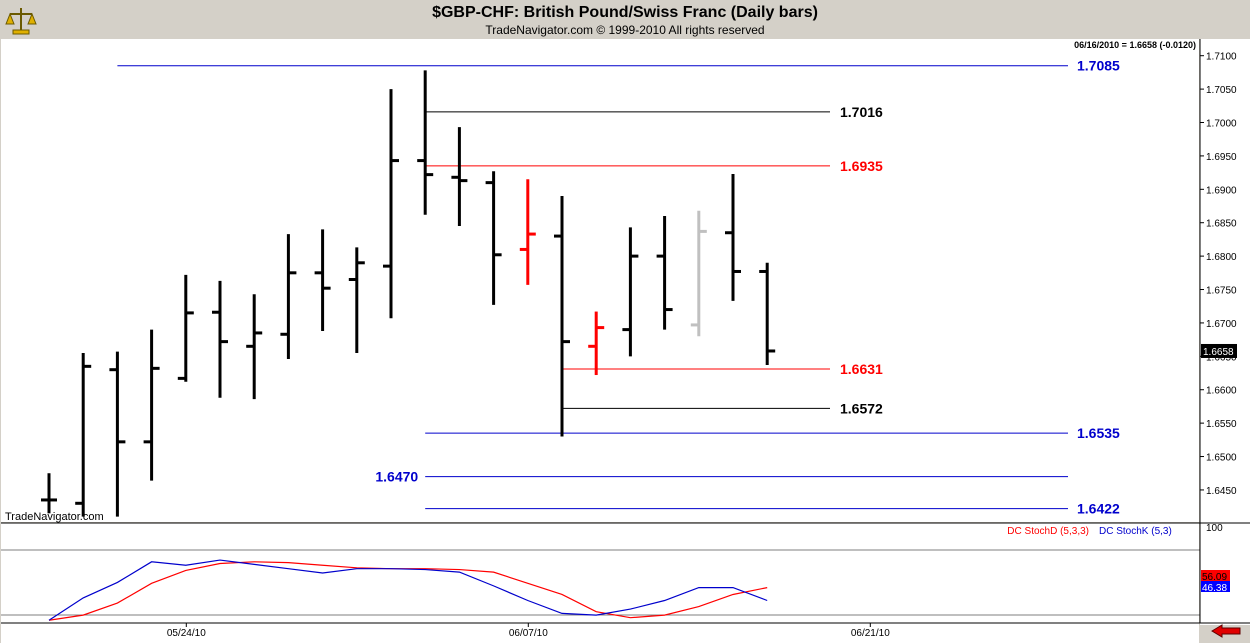 The width and height of the screenshot is (1250, 643). I want to click on legend-stoch-d: DC StochD (5,3,3), so click(1048, 531).